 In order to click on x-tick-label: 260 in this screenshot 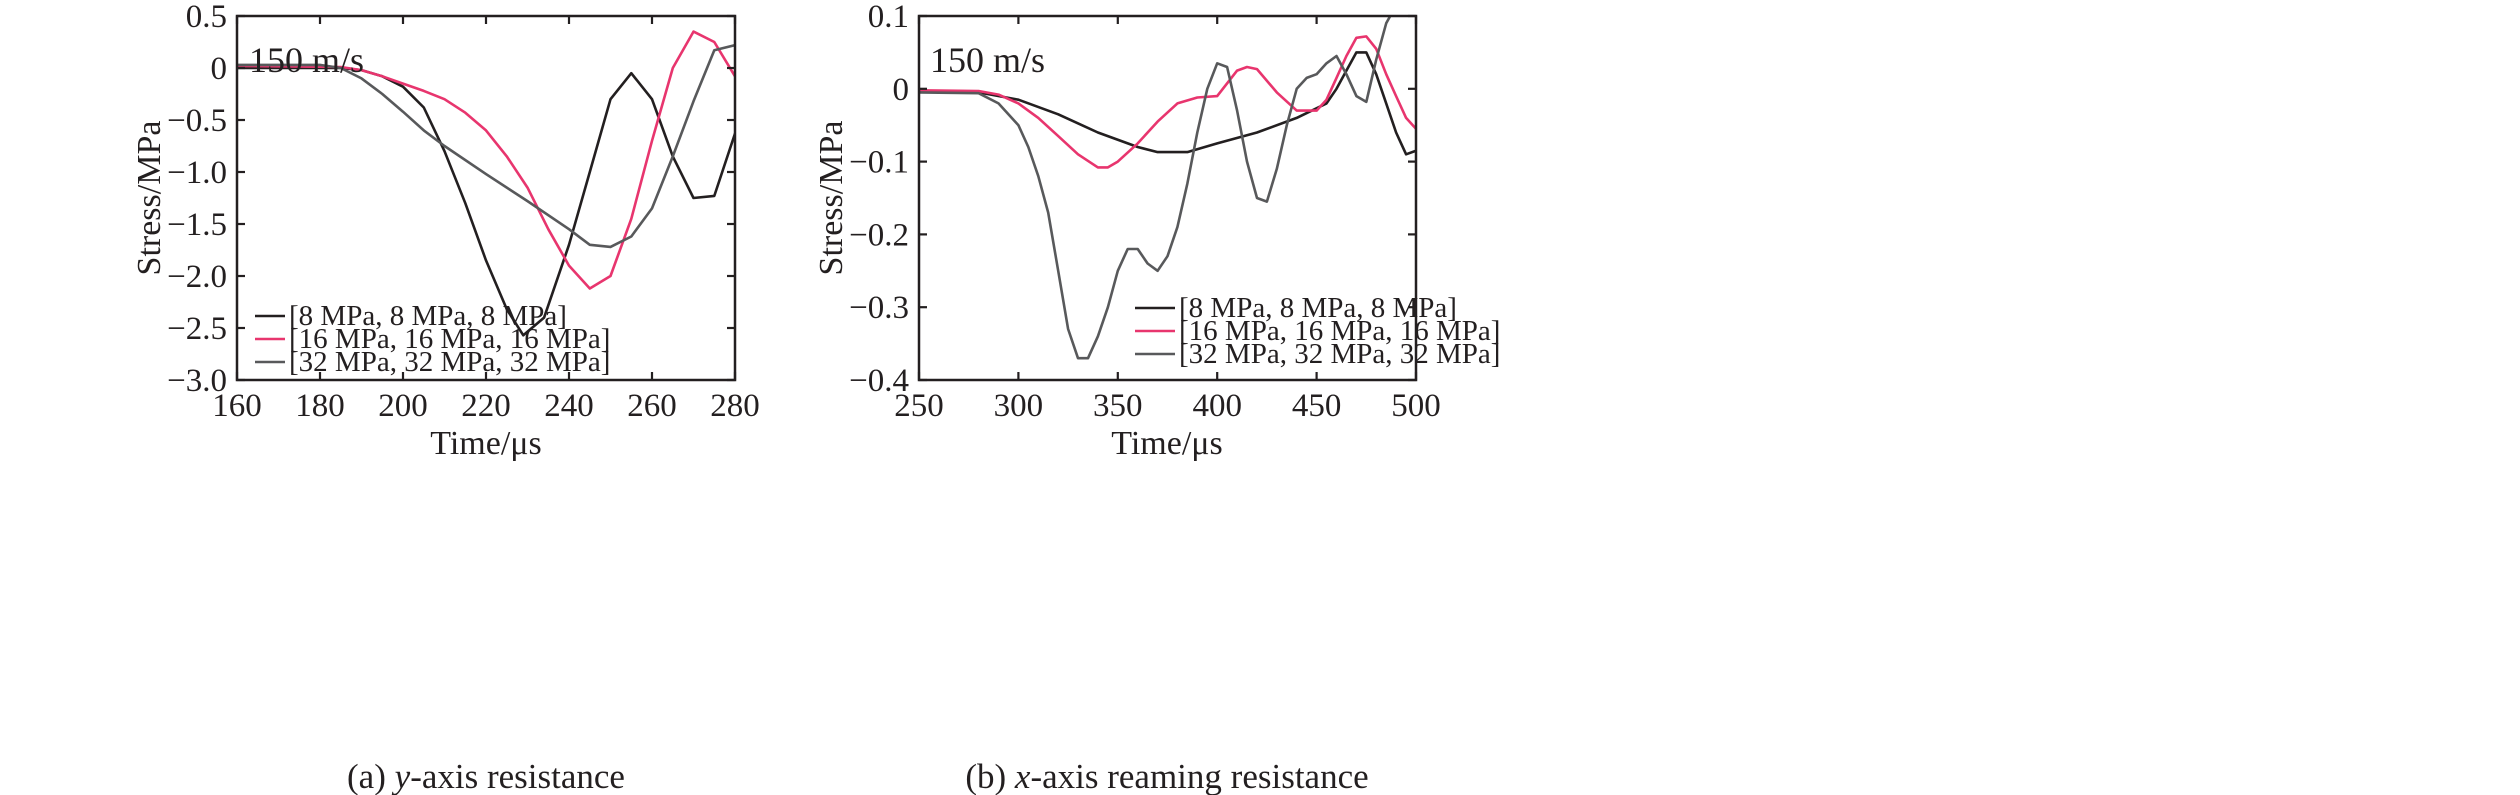, I will do `click(652, 406)`.